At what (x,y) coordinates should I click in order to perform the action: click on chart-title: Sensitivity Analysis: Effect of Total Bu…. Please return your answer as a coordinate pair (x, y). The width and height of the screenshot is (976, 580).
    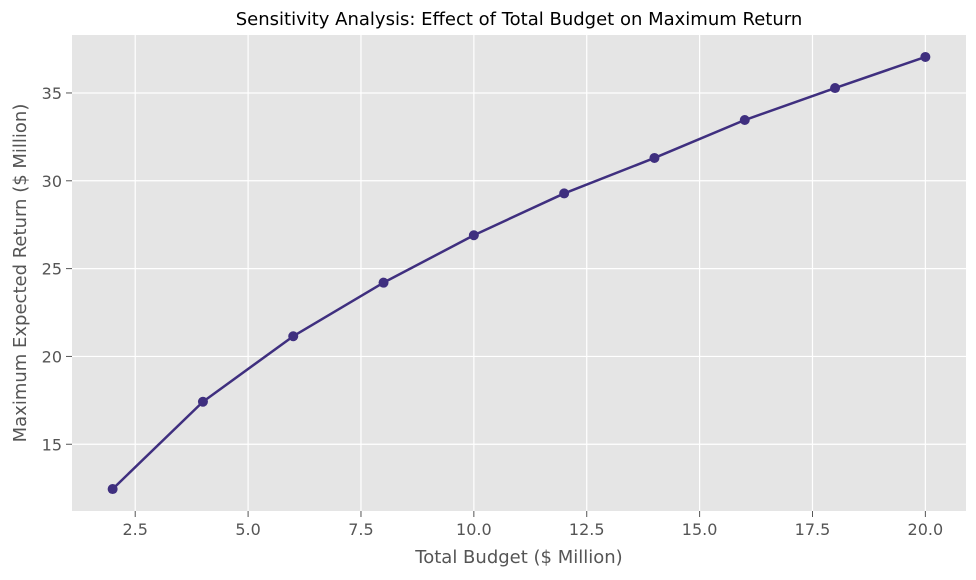
    Looking at the image, I should click on (519, 19).